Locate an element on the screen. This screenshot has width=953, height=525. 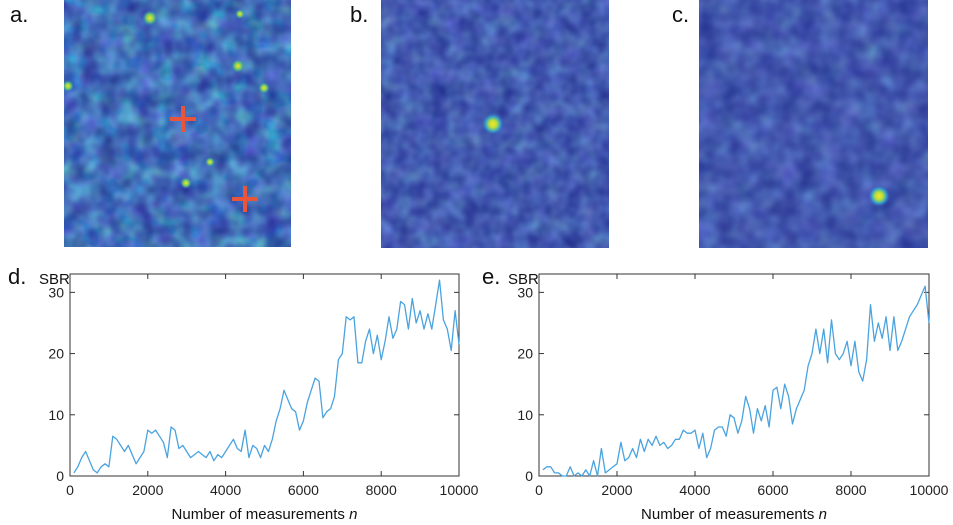
panel-label-e: e. is located at coordinates (491, 276).